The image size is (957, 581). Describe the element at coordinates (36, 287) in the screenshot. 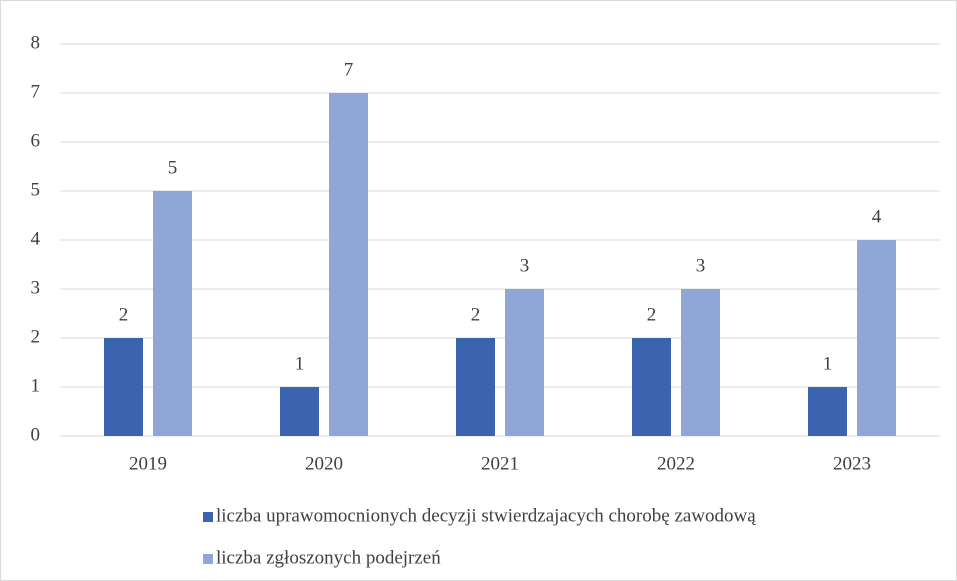

I see `y-tick-label: 3` at that location.